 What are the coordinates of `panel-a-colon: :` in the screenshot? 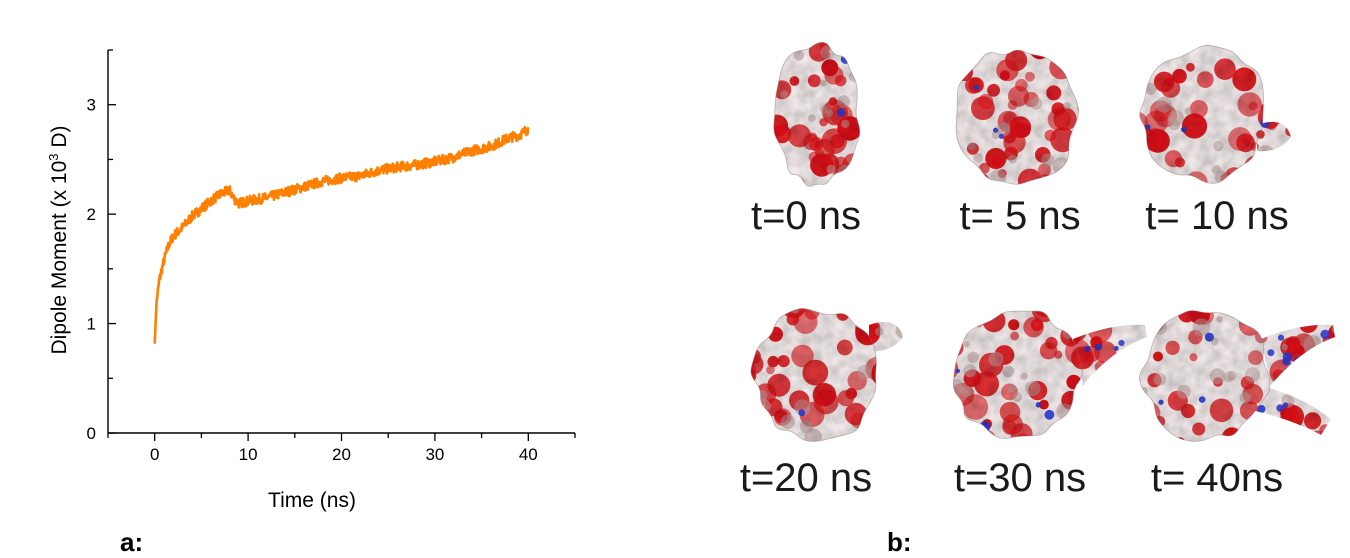 It's located at (138, 542).